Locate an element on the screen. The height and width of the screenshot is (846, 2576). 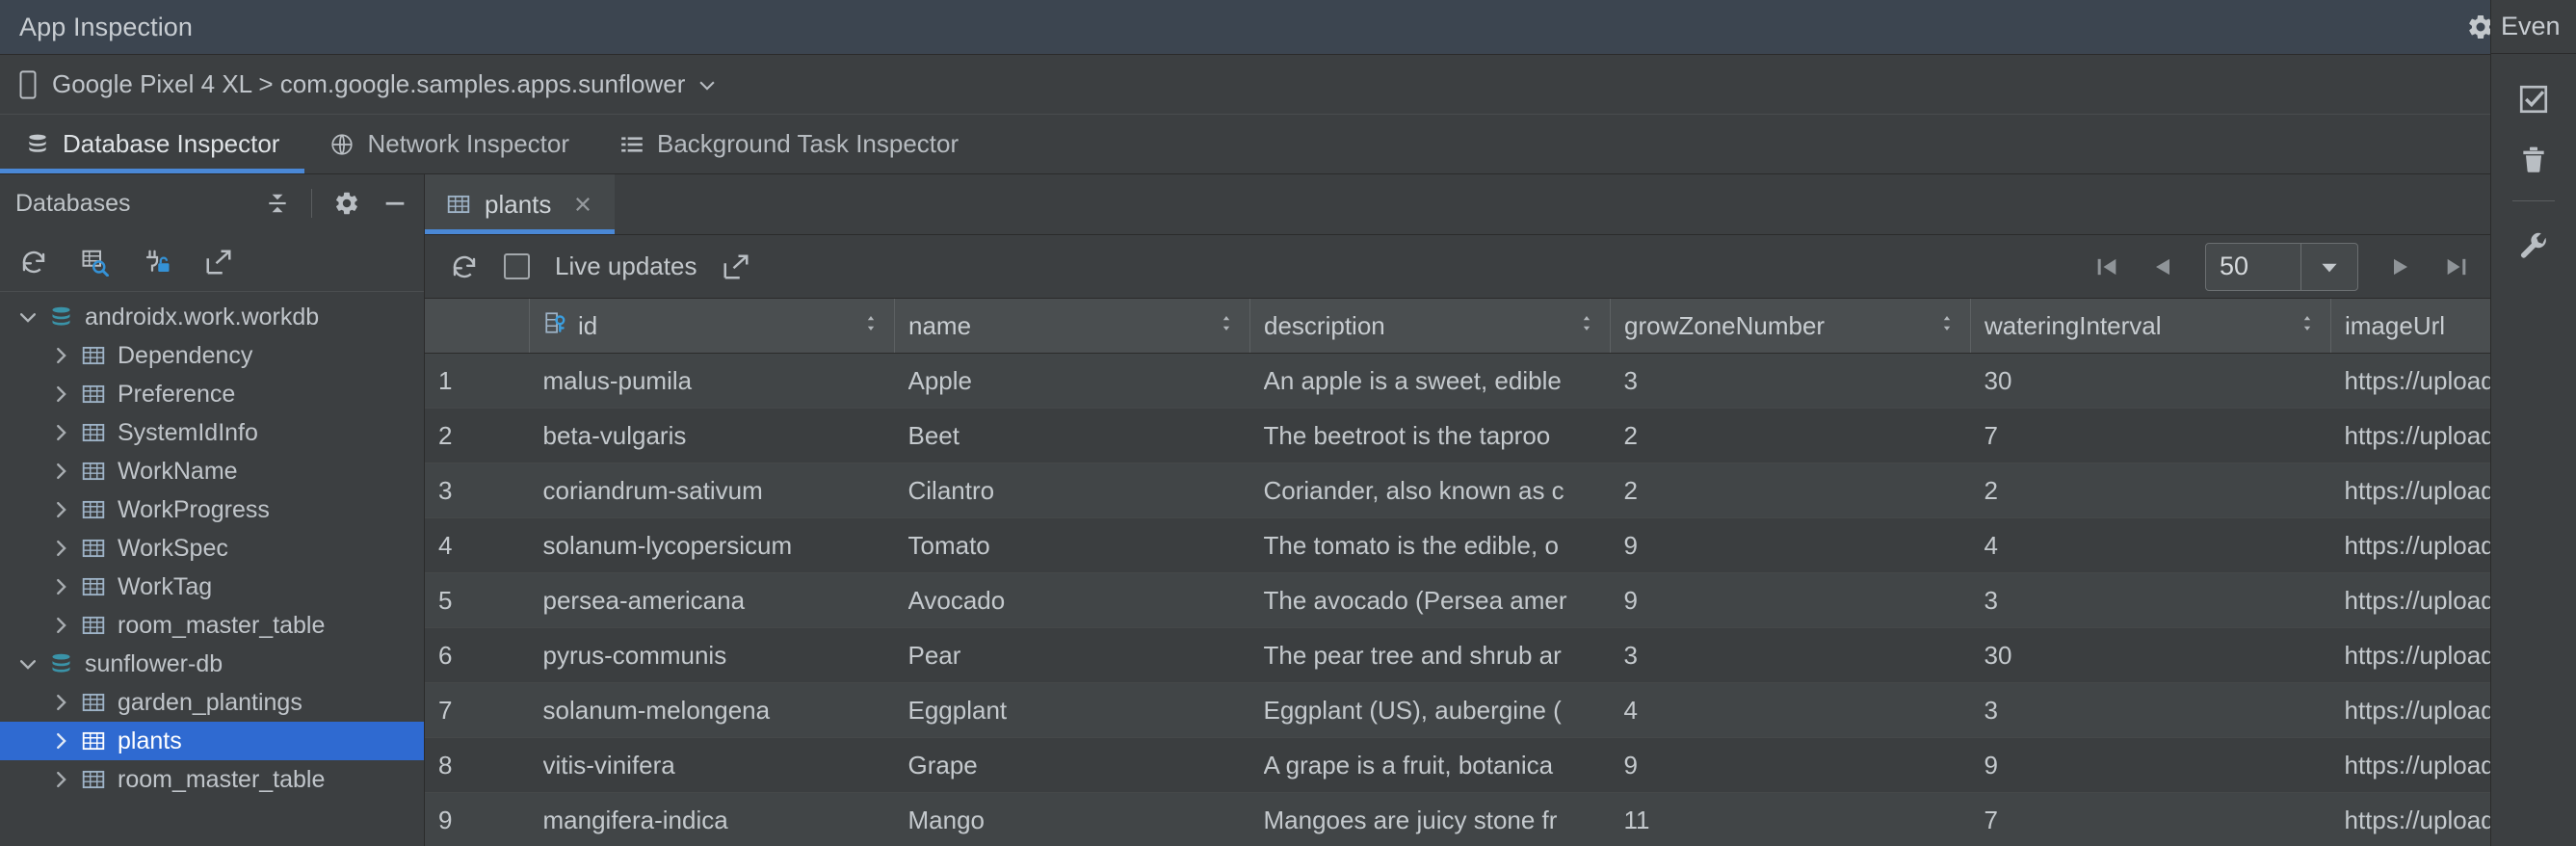
cell-id: pyrus-communis is located at coordinates (712, 655).